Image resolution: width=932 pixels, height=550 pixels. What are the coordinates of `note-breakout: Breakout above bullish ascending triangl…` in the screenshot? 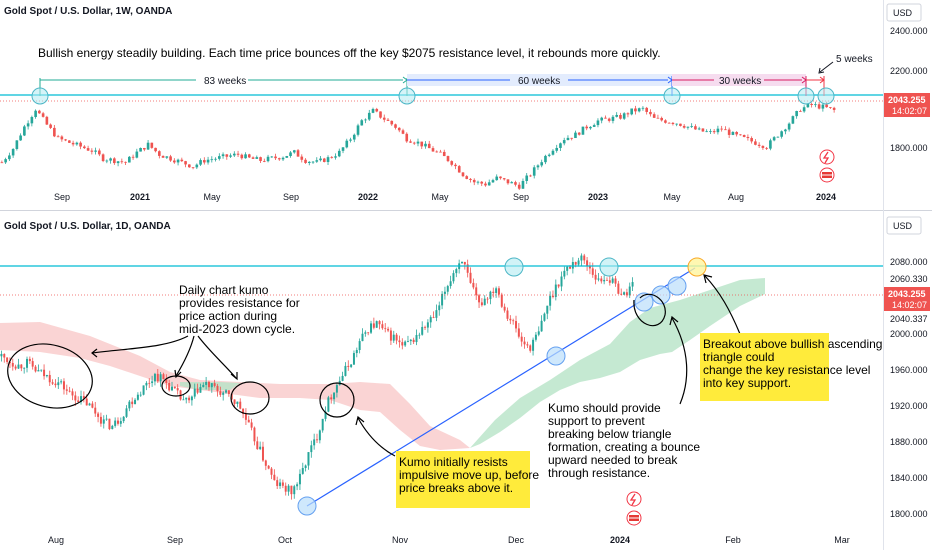 It's located at (794, 363).